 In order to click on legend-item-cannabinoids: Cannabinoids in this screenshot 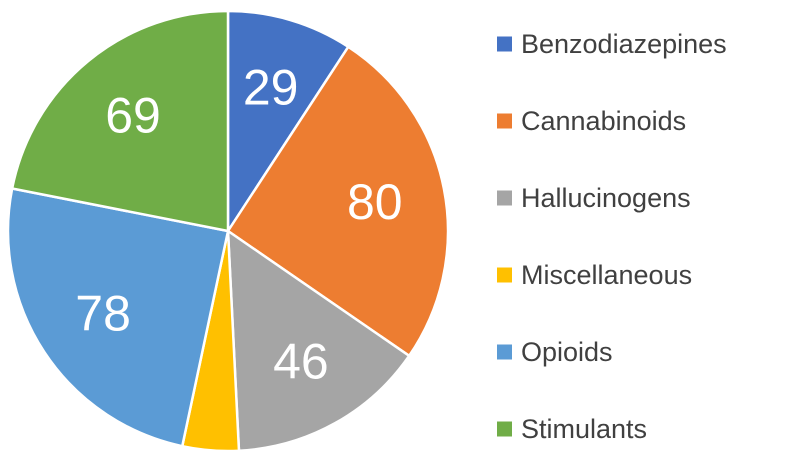, I will do `click(591, 121)`.